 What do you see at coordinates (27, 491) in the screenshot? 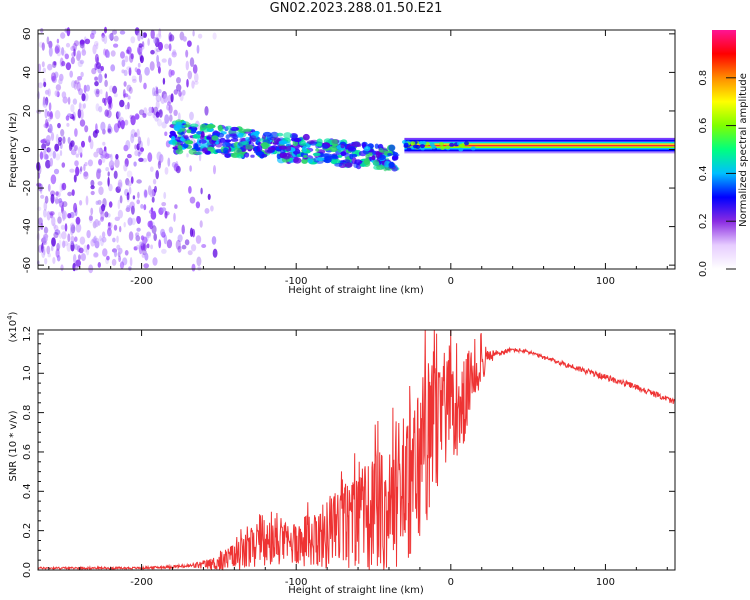
I see `snr-y-tick-label: 0.4` at bounding box center [27, 491].